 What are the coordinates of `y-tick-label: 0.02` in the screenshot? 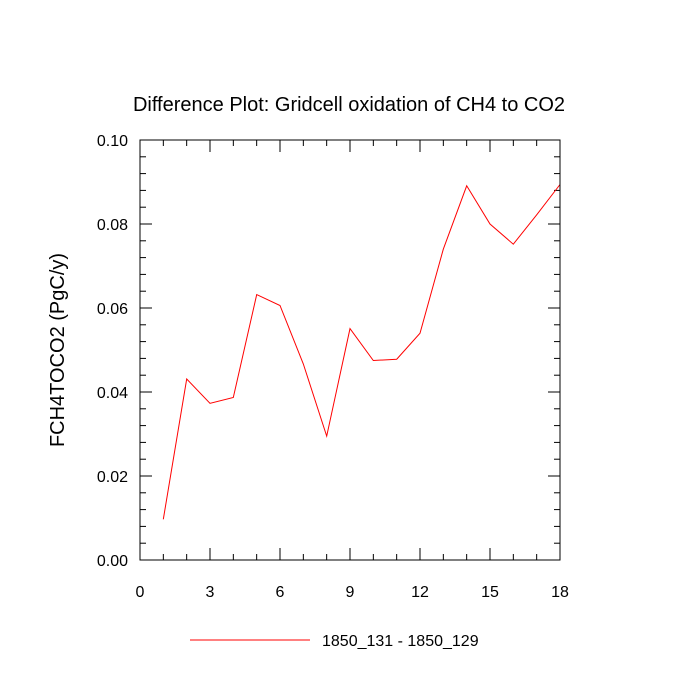 It's located at (112, 477).